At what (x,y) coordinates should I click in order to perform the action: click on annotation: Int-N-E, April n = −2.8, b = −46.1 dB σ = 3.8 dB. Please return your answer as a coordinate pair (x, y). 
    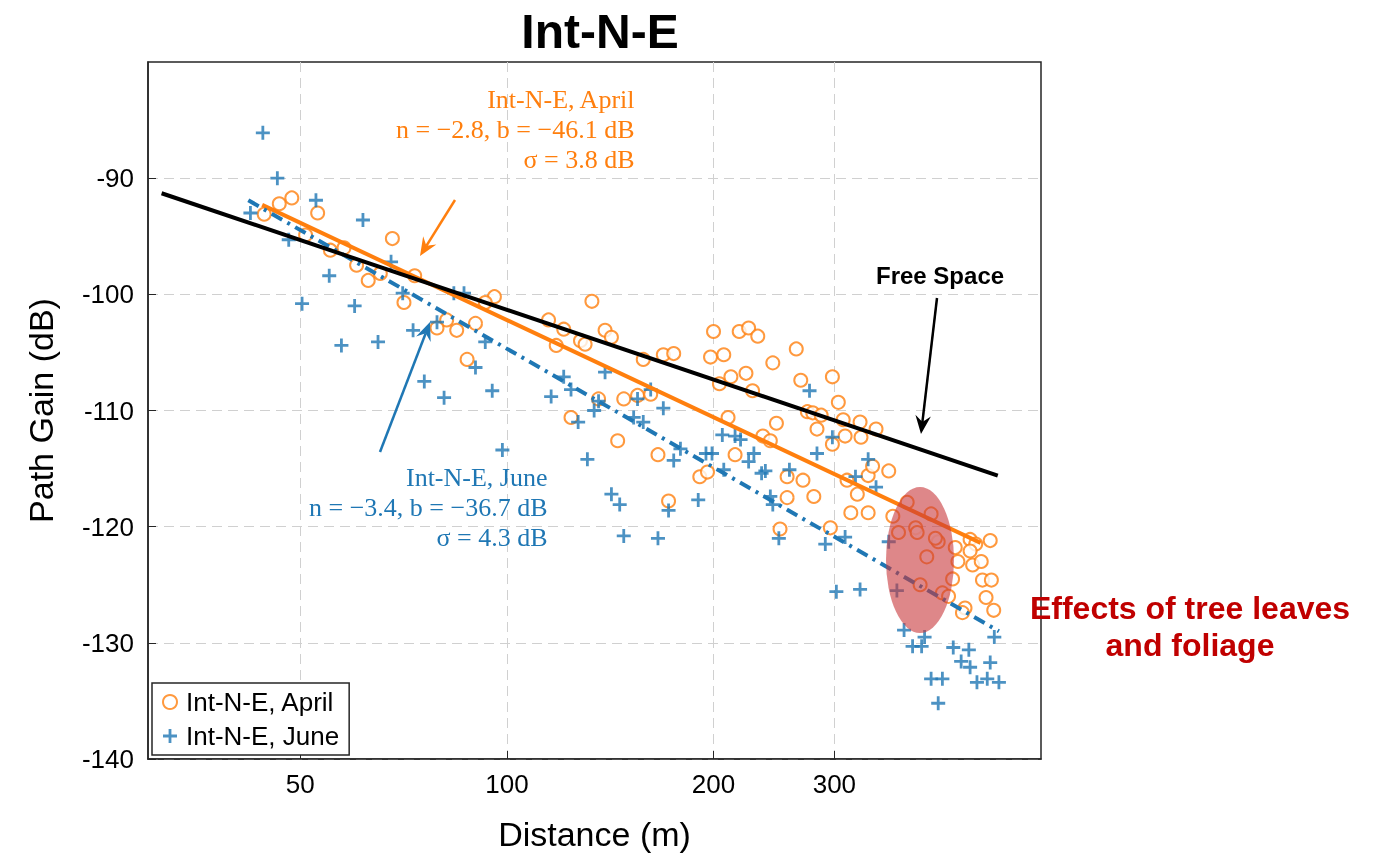
    Looking at the image, I should click on (515, 130).